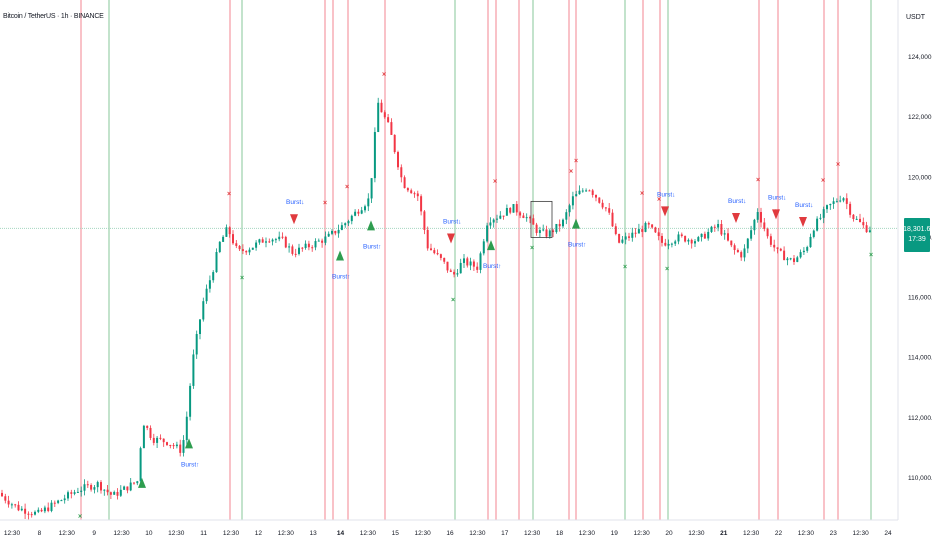  Describe the element at coordinates (916, 17) in the screenshot. I see `currency-label: USDT` at that location.